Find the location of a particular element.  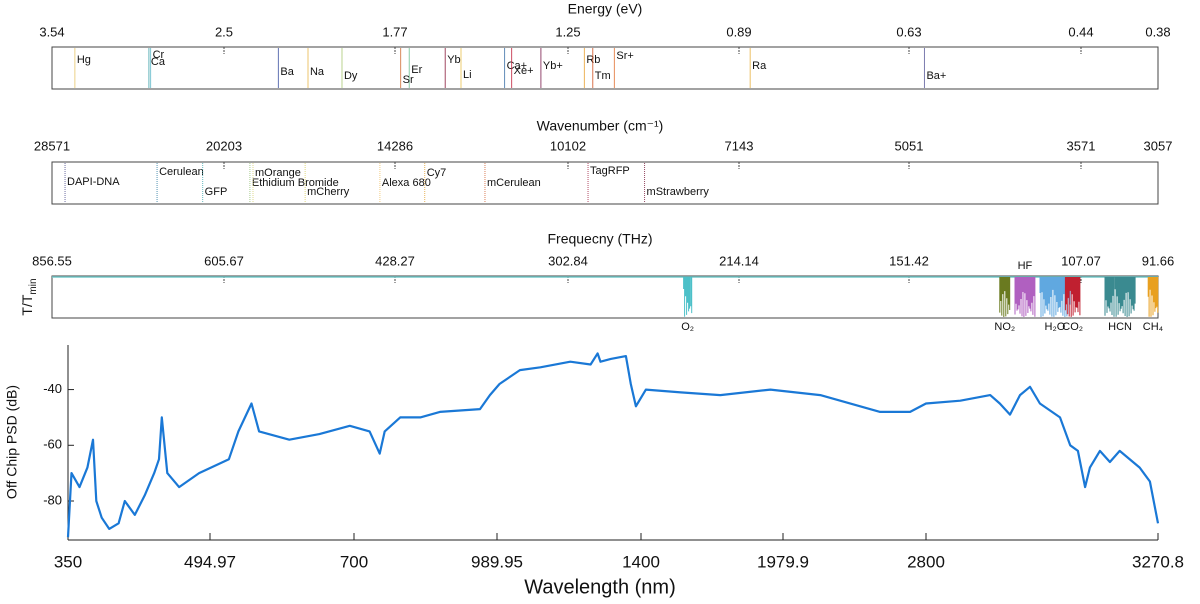

x-tick-label: 3.54 is located at coordinates (51, 31).